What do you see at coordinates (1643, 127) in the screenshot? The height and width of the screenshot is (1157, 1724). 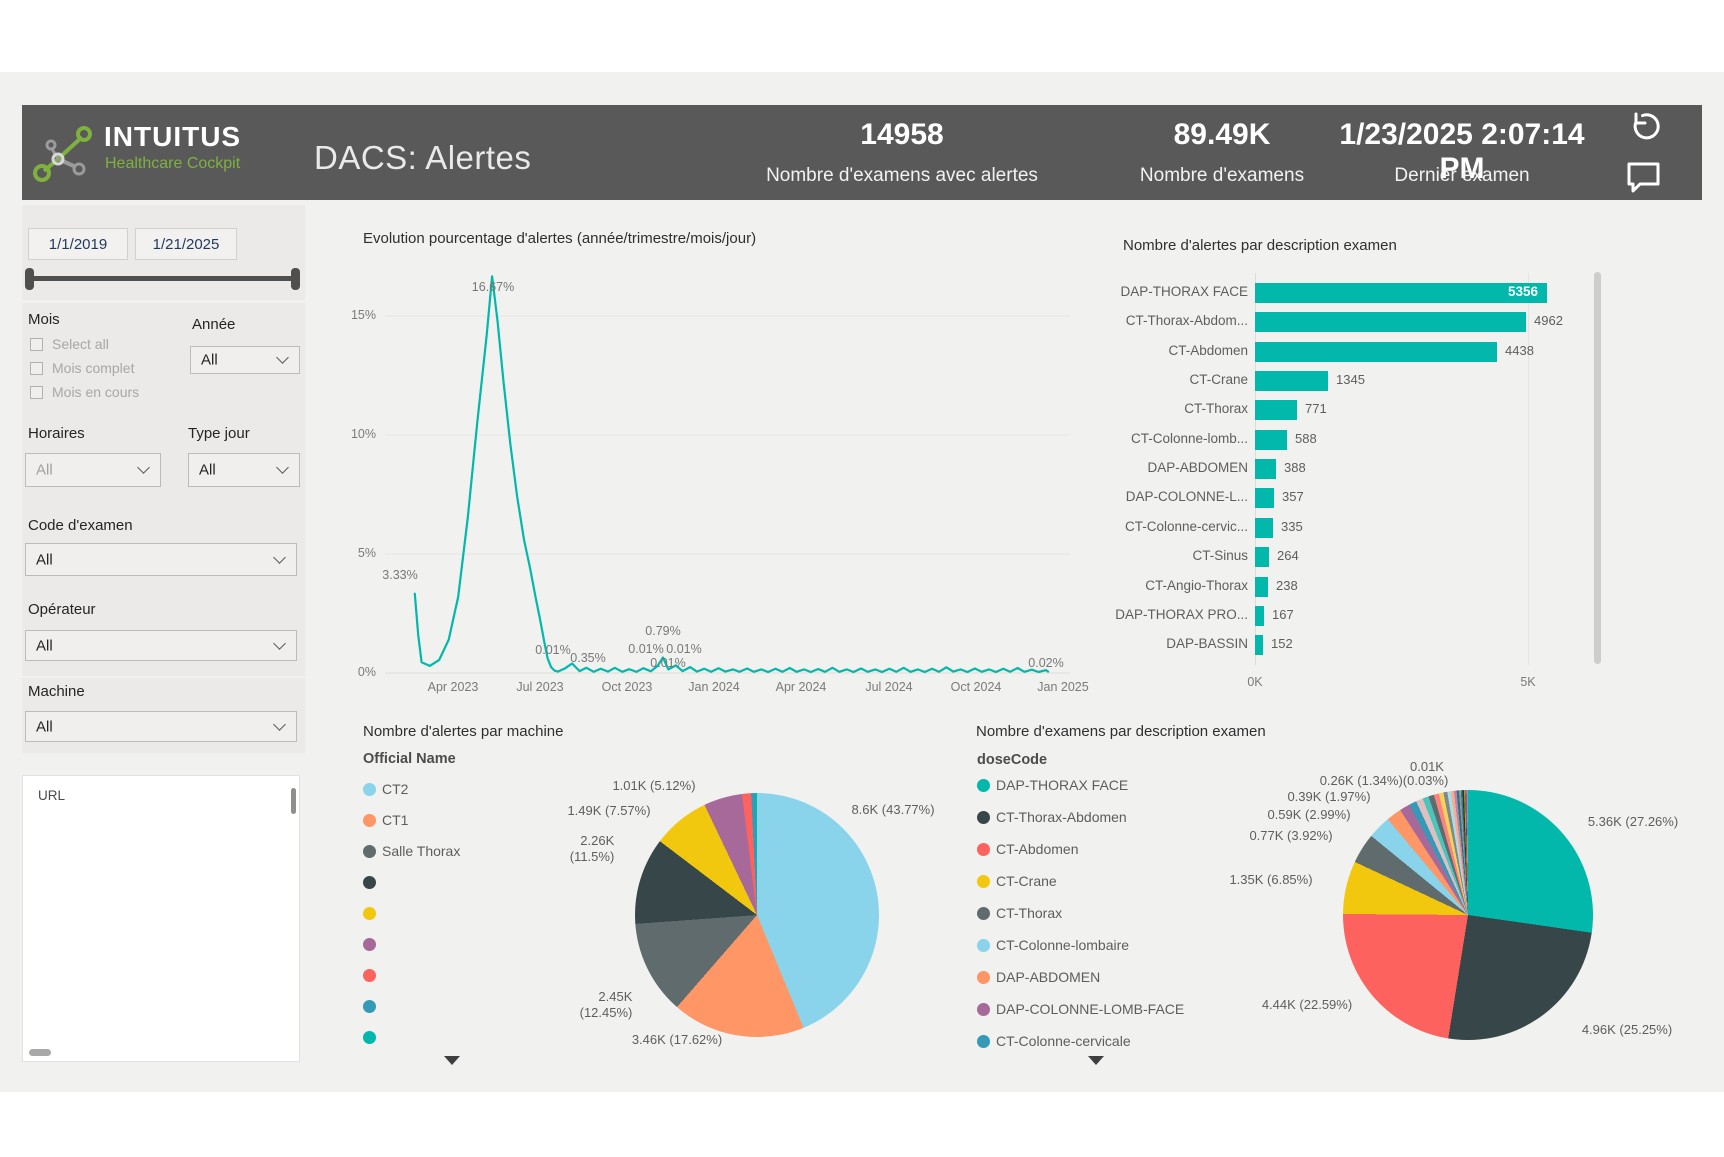 I see `undo-icon` at bounding box center [1643, 127].